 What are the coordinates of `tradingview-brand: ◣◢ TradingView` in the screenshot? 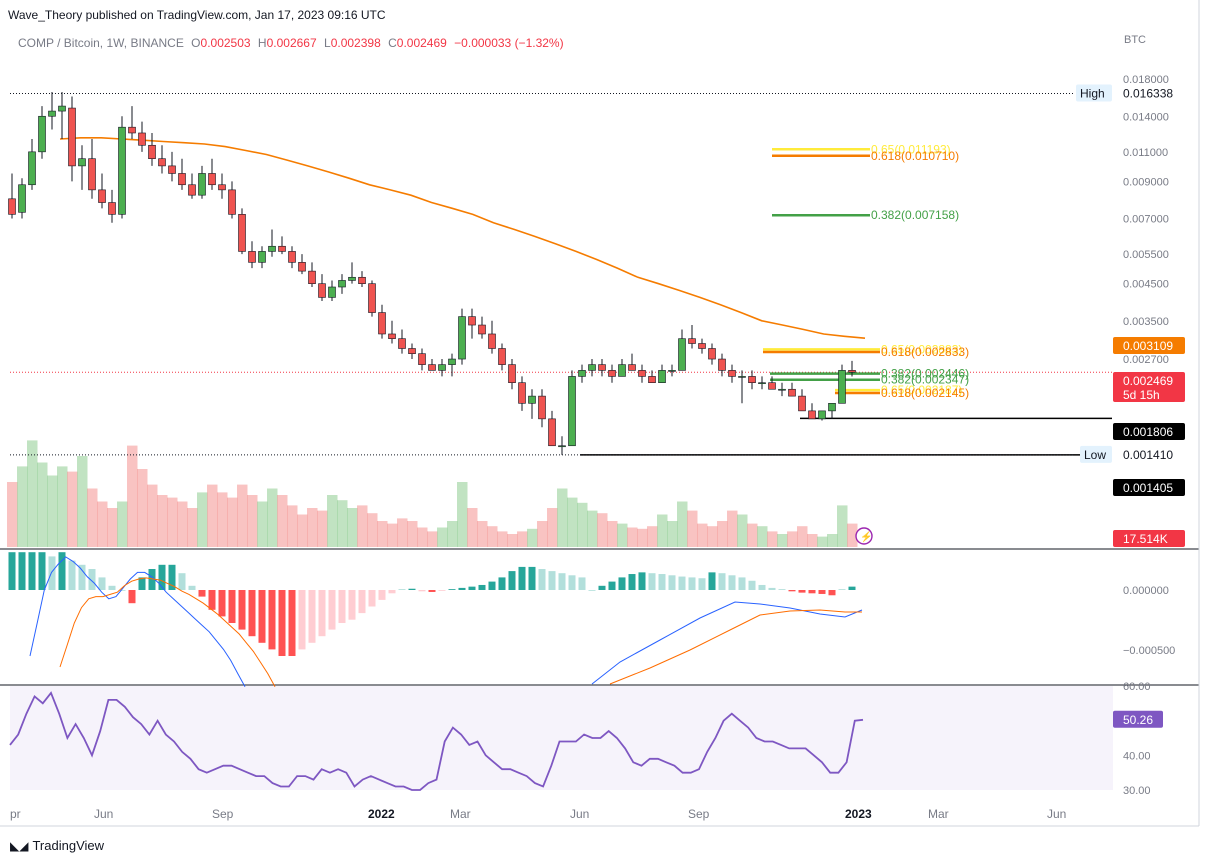 It's located at (57, 845).